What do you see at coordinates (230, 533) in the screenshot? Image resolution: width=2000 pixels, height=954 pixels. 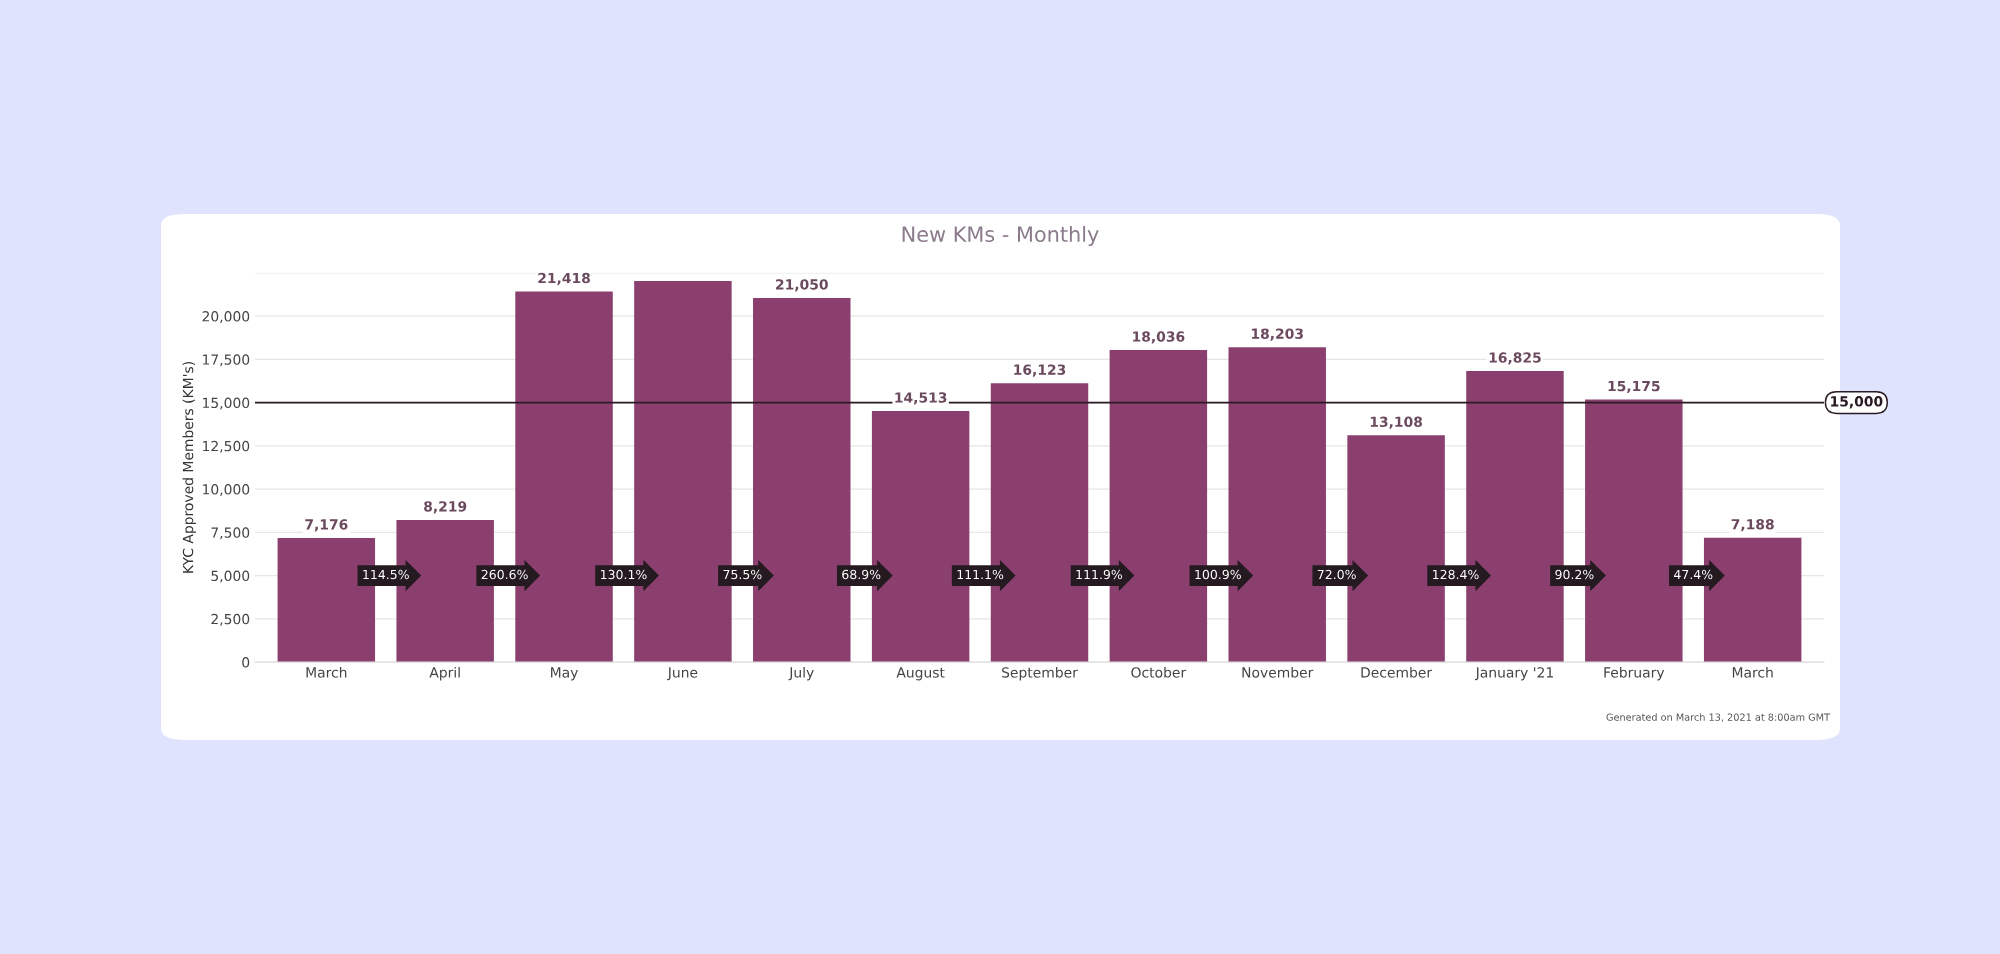 I see `y-tick-label: 7,500` at bounding box center [230, 533].